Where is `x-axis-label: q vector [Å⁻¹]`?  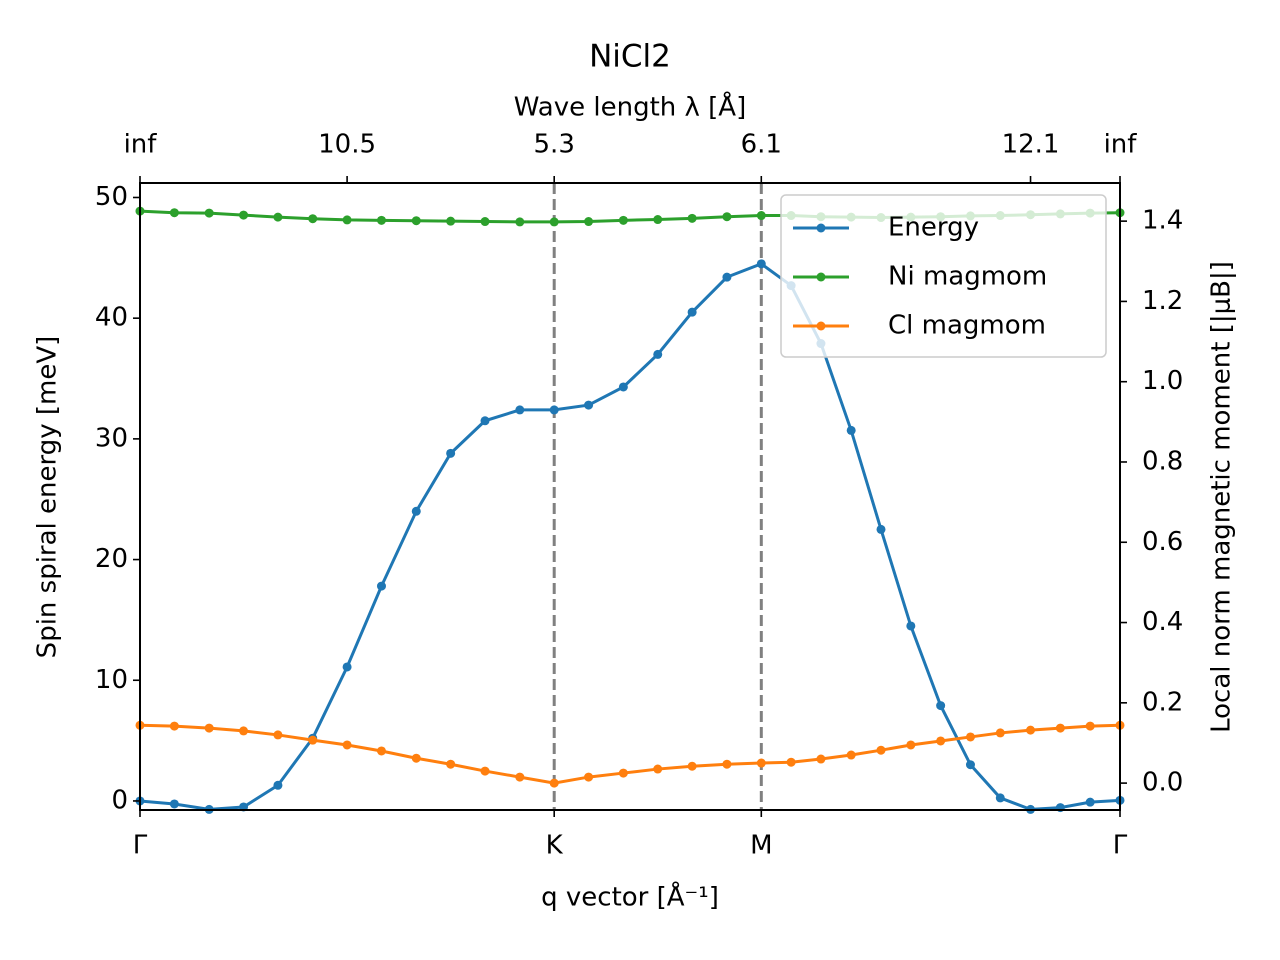
x-axis-label: q vector [Å⁻¹] is located at coordinates (630, 897).